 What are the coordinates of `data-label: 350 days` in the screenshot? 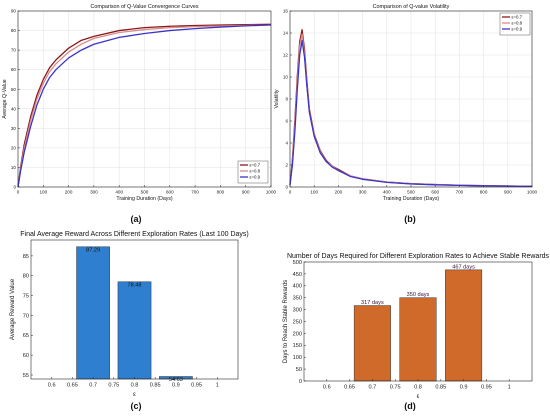 It's located at (418, 295).